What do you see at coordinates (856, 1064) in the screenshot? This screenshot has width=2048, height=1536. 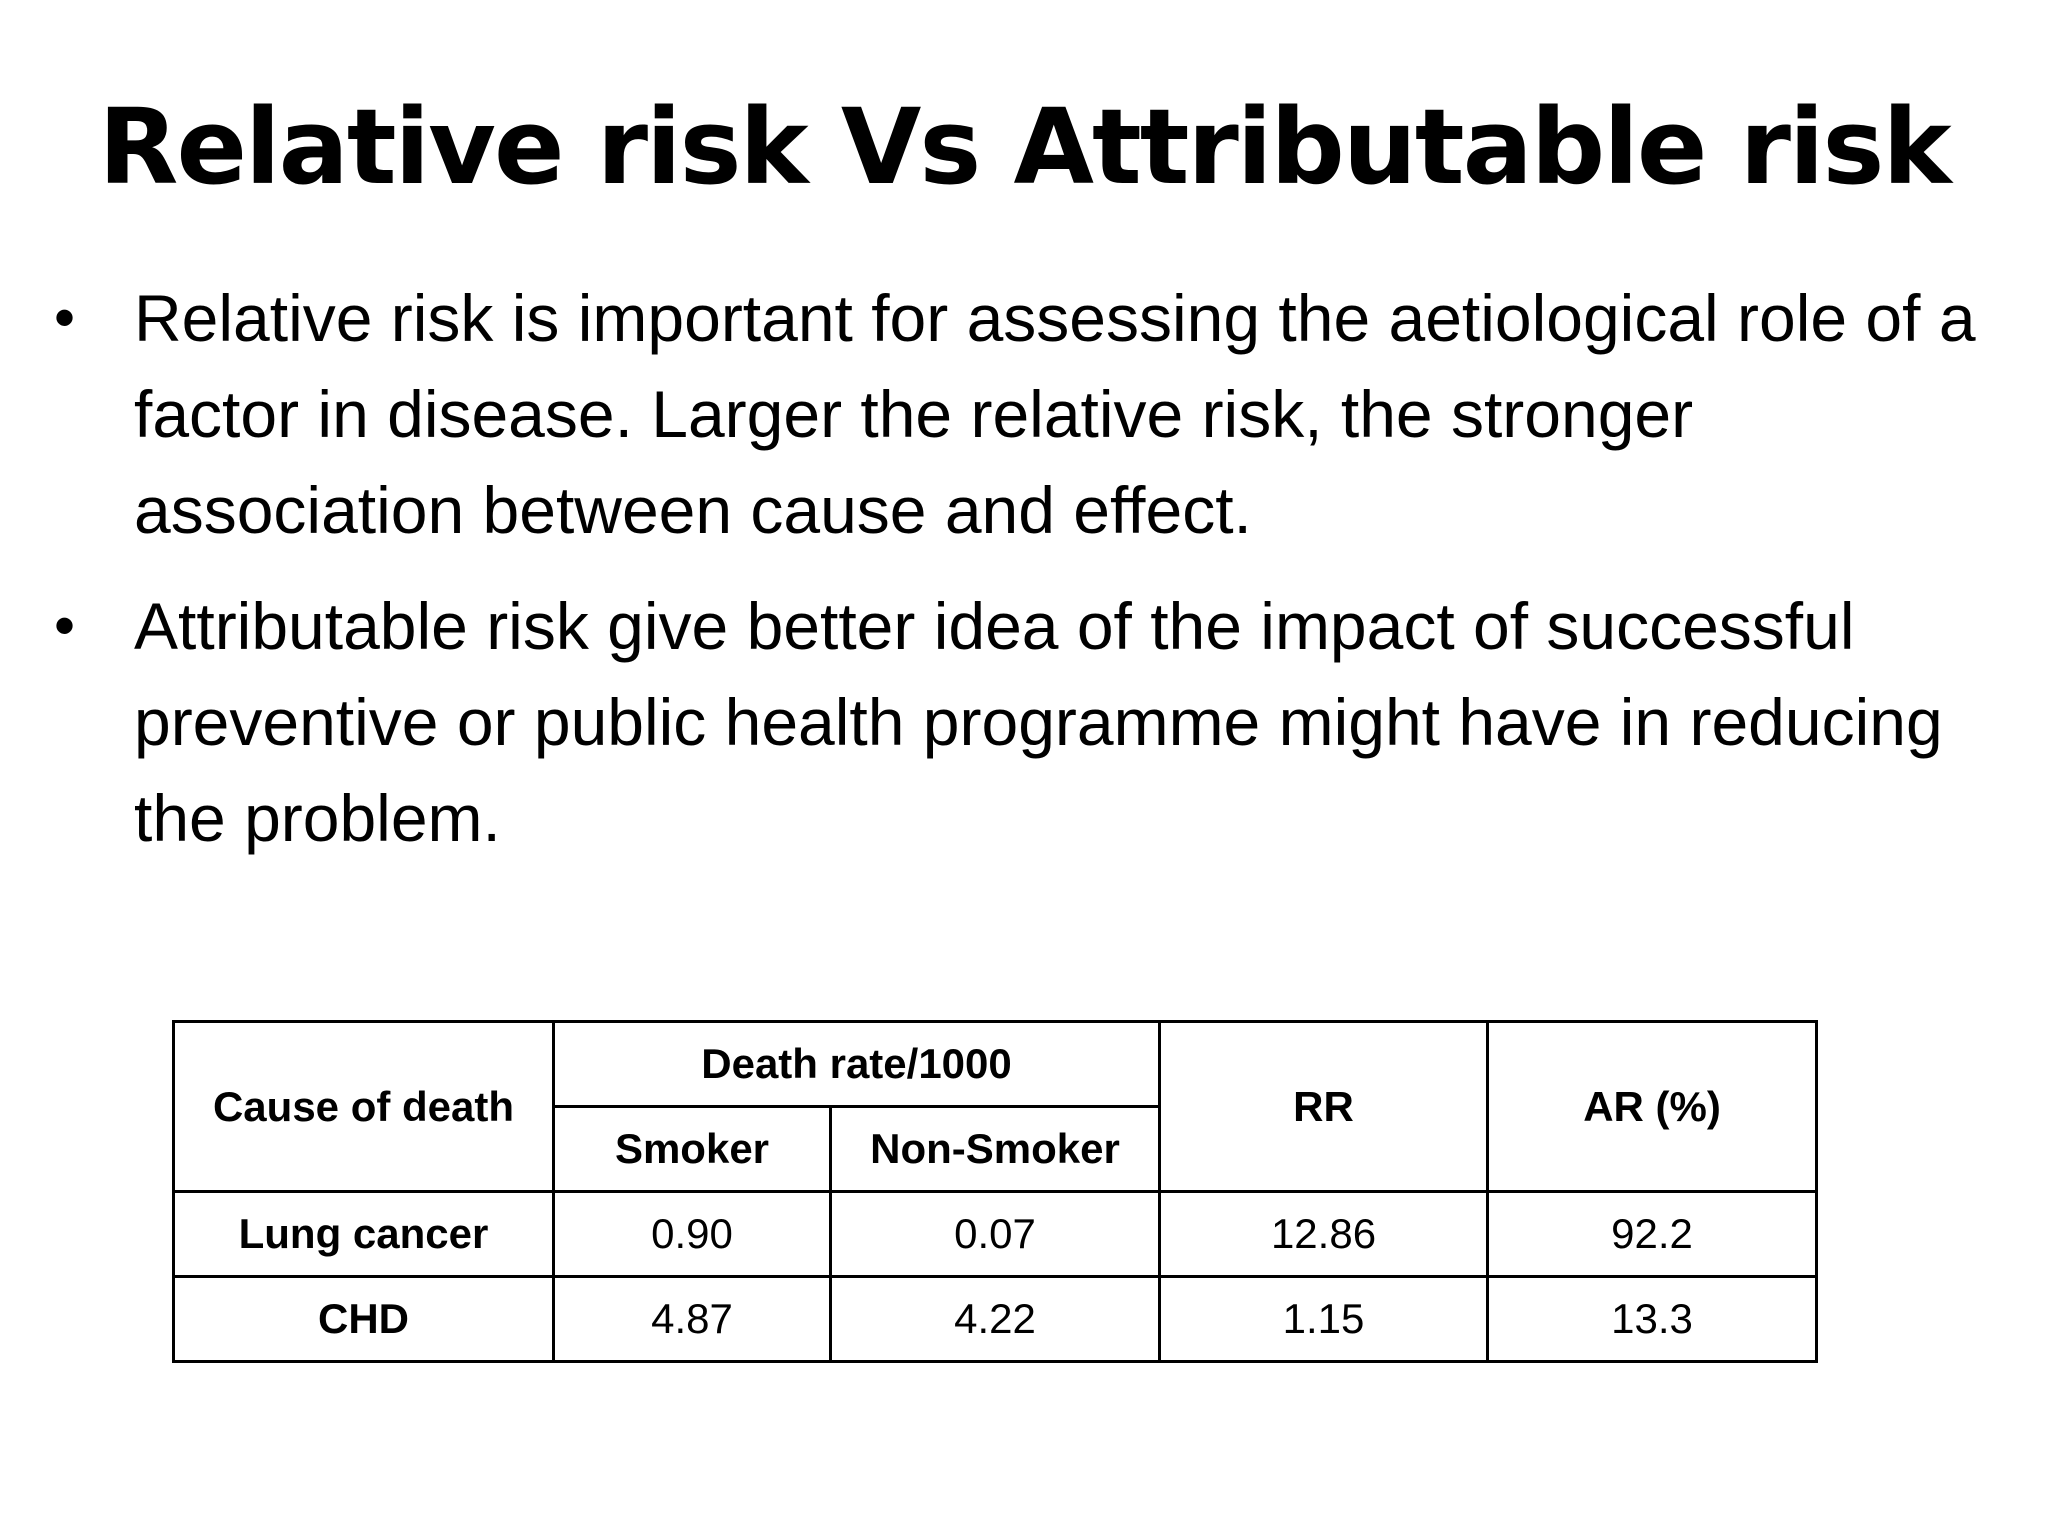 I see `header-death-rate: Death rate/1000` at bounding box center [856, 1064].